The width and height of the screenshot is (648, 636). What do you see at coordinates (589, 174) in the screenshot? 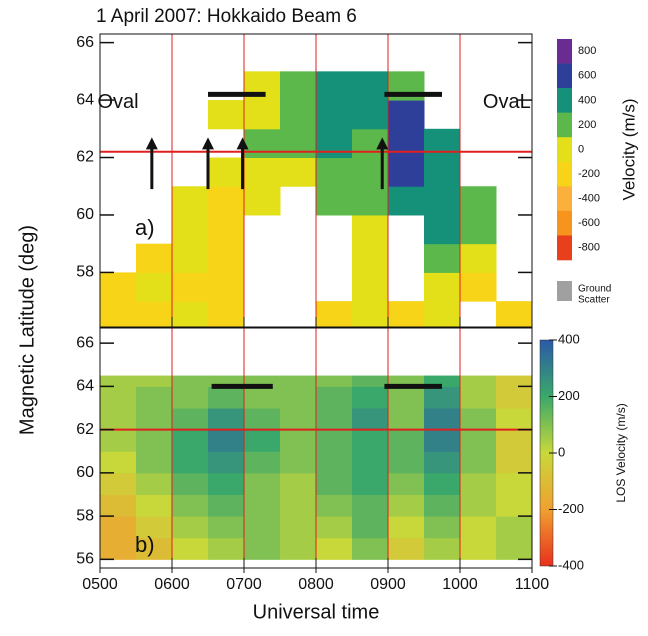
I see `colorbar-tick-label: -200` at bounding box center [589, 174].